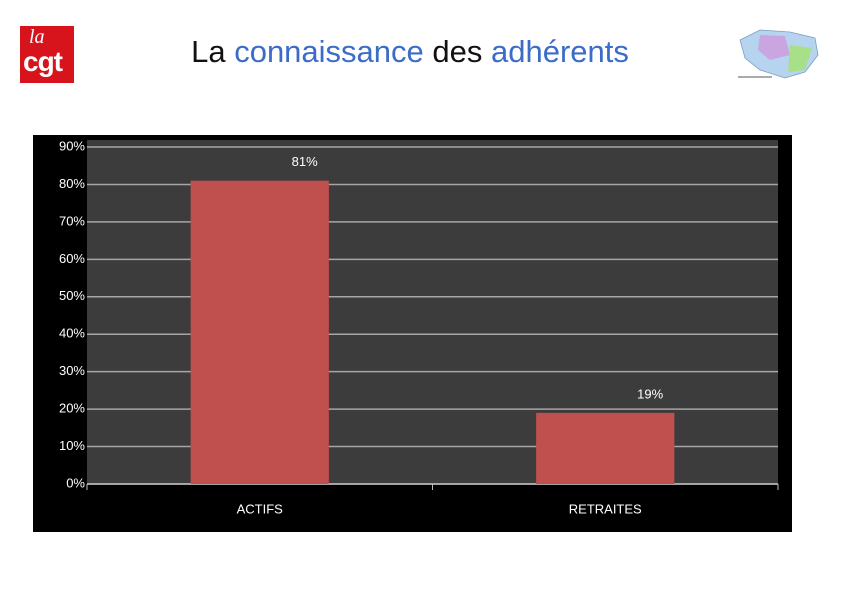  Describe the element at coordinates (72, 333) in the screenshot. I see `y-tick-label: 40%` at that location.